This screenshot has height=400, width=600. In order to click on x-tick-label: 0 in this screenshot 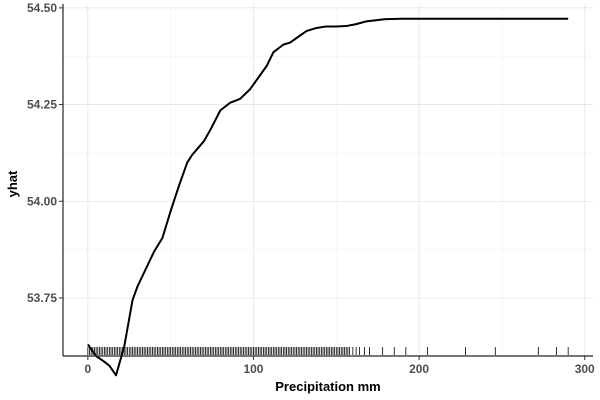, I will do `click(88, 369)`.